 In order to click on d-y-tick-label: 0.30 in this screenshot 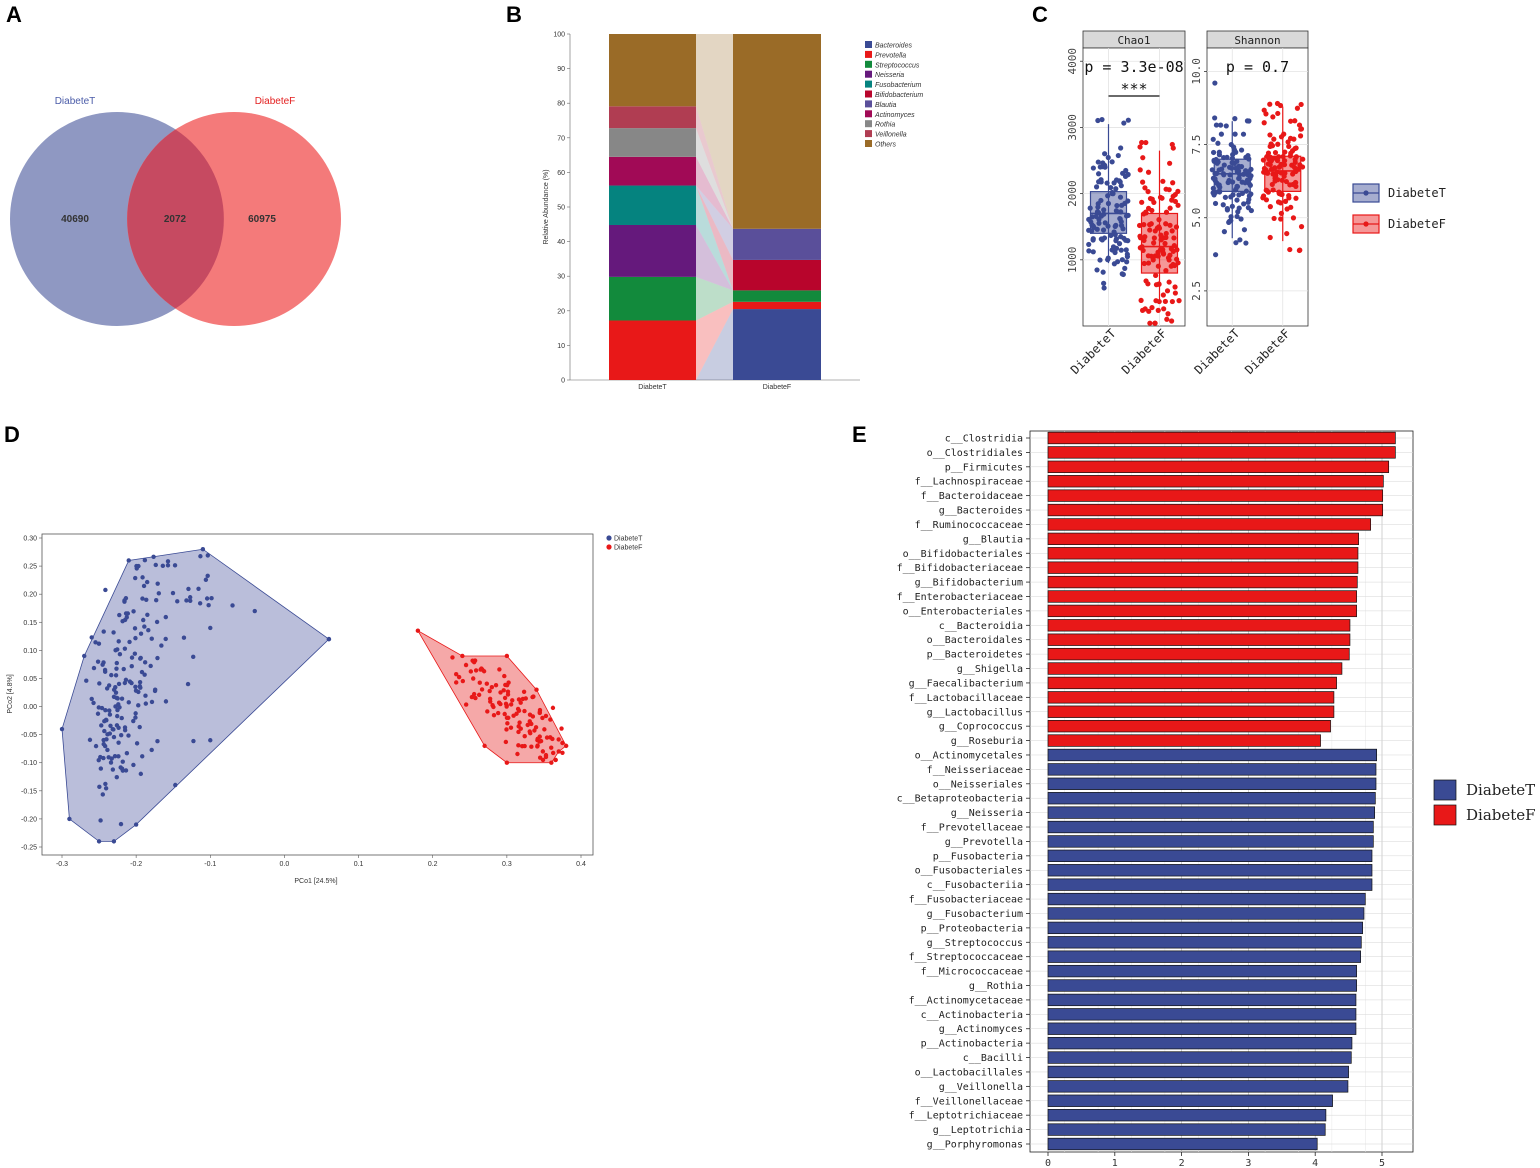, I will do `click(30, 539)`.